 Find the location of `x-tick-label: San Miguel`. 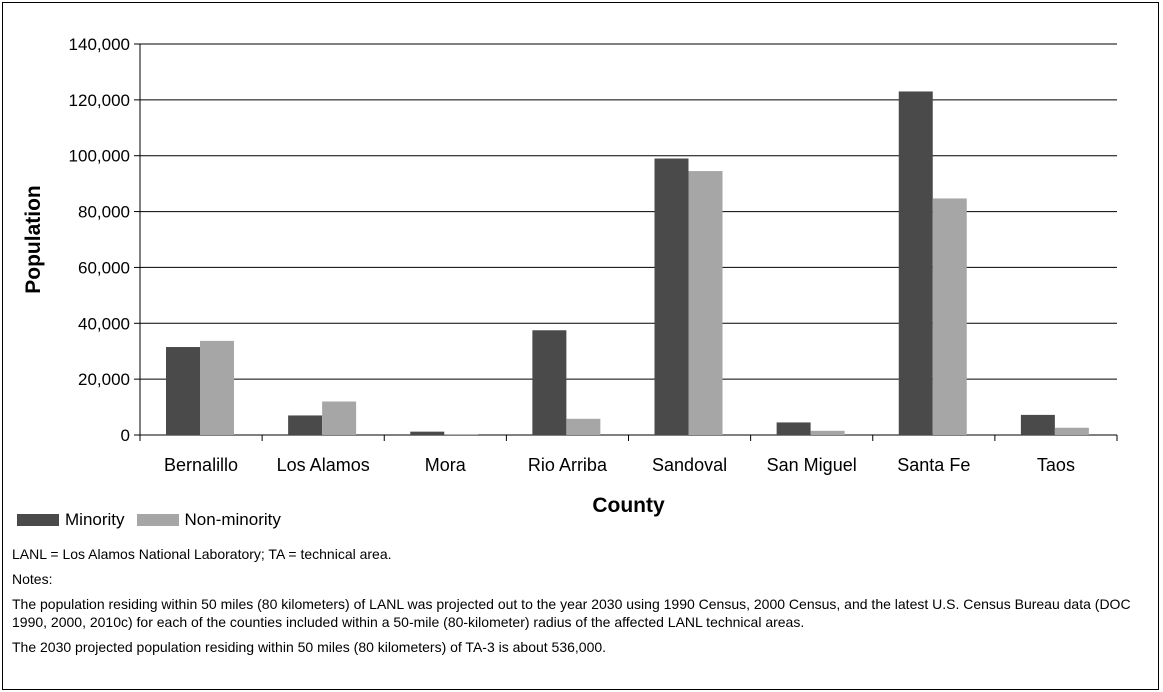

x-tick-label: San Miguel is located at coordinates (812, 465).